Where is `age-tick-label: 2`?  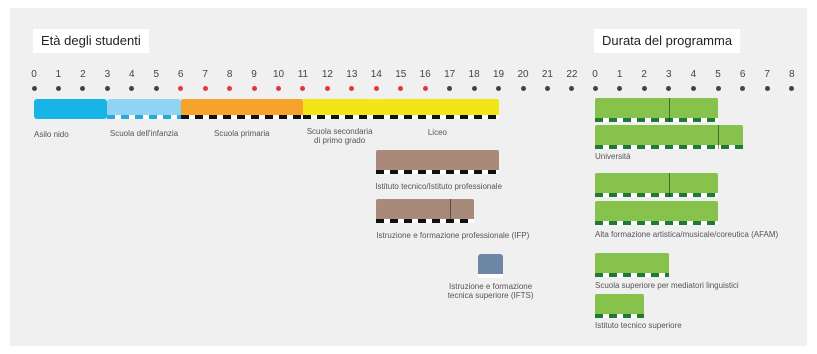 age-tick-label: 2 is located at coordinates (83, 74).